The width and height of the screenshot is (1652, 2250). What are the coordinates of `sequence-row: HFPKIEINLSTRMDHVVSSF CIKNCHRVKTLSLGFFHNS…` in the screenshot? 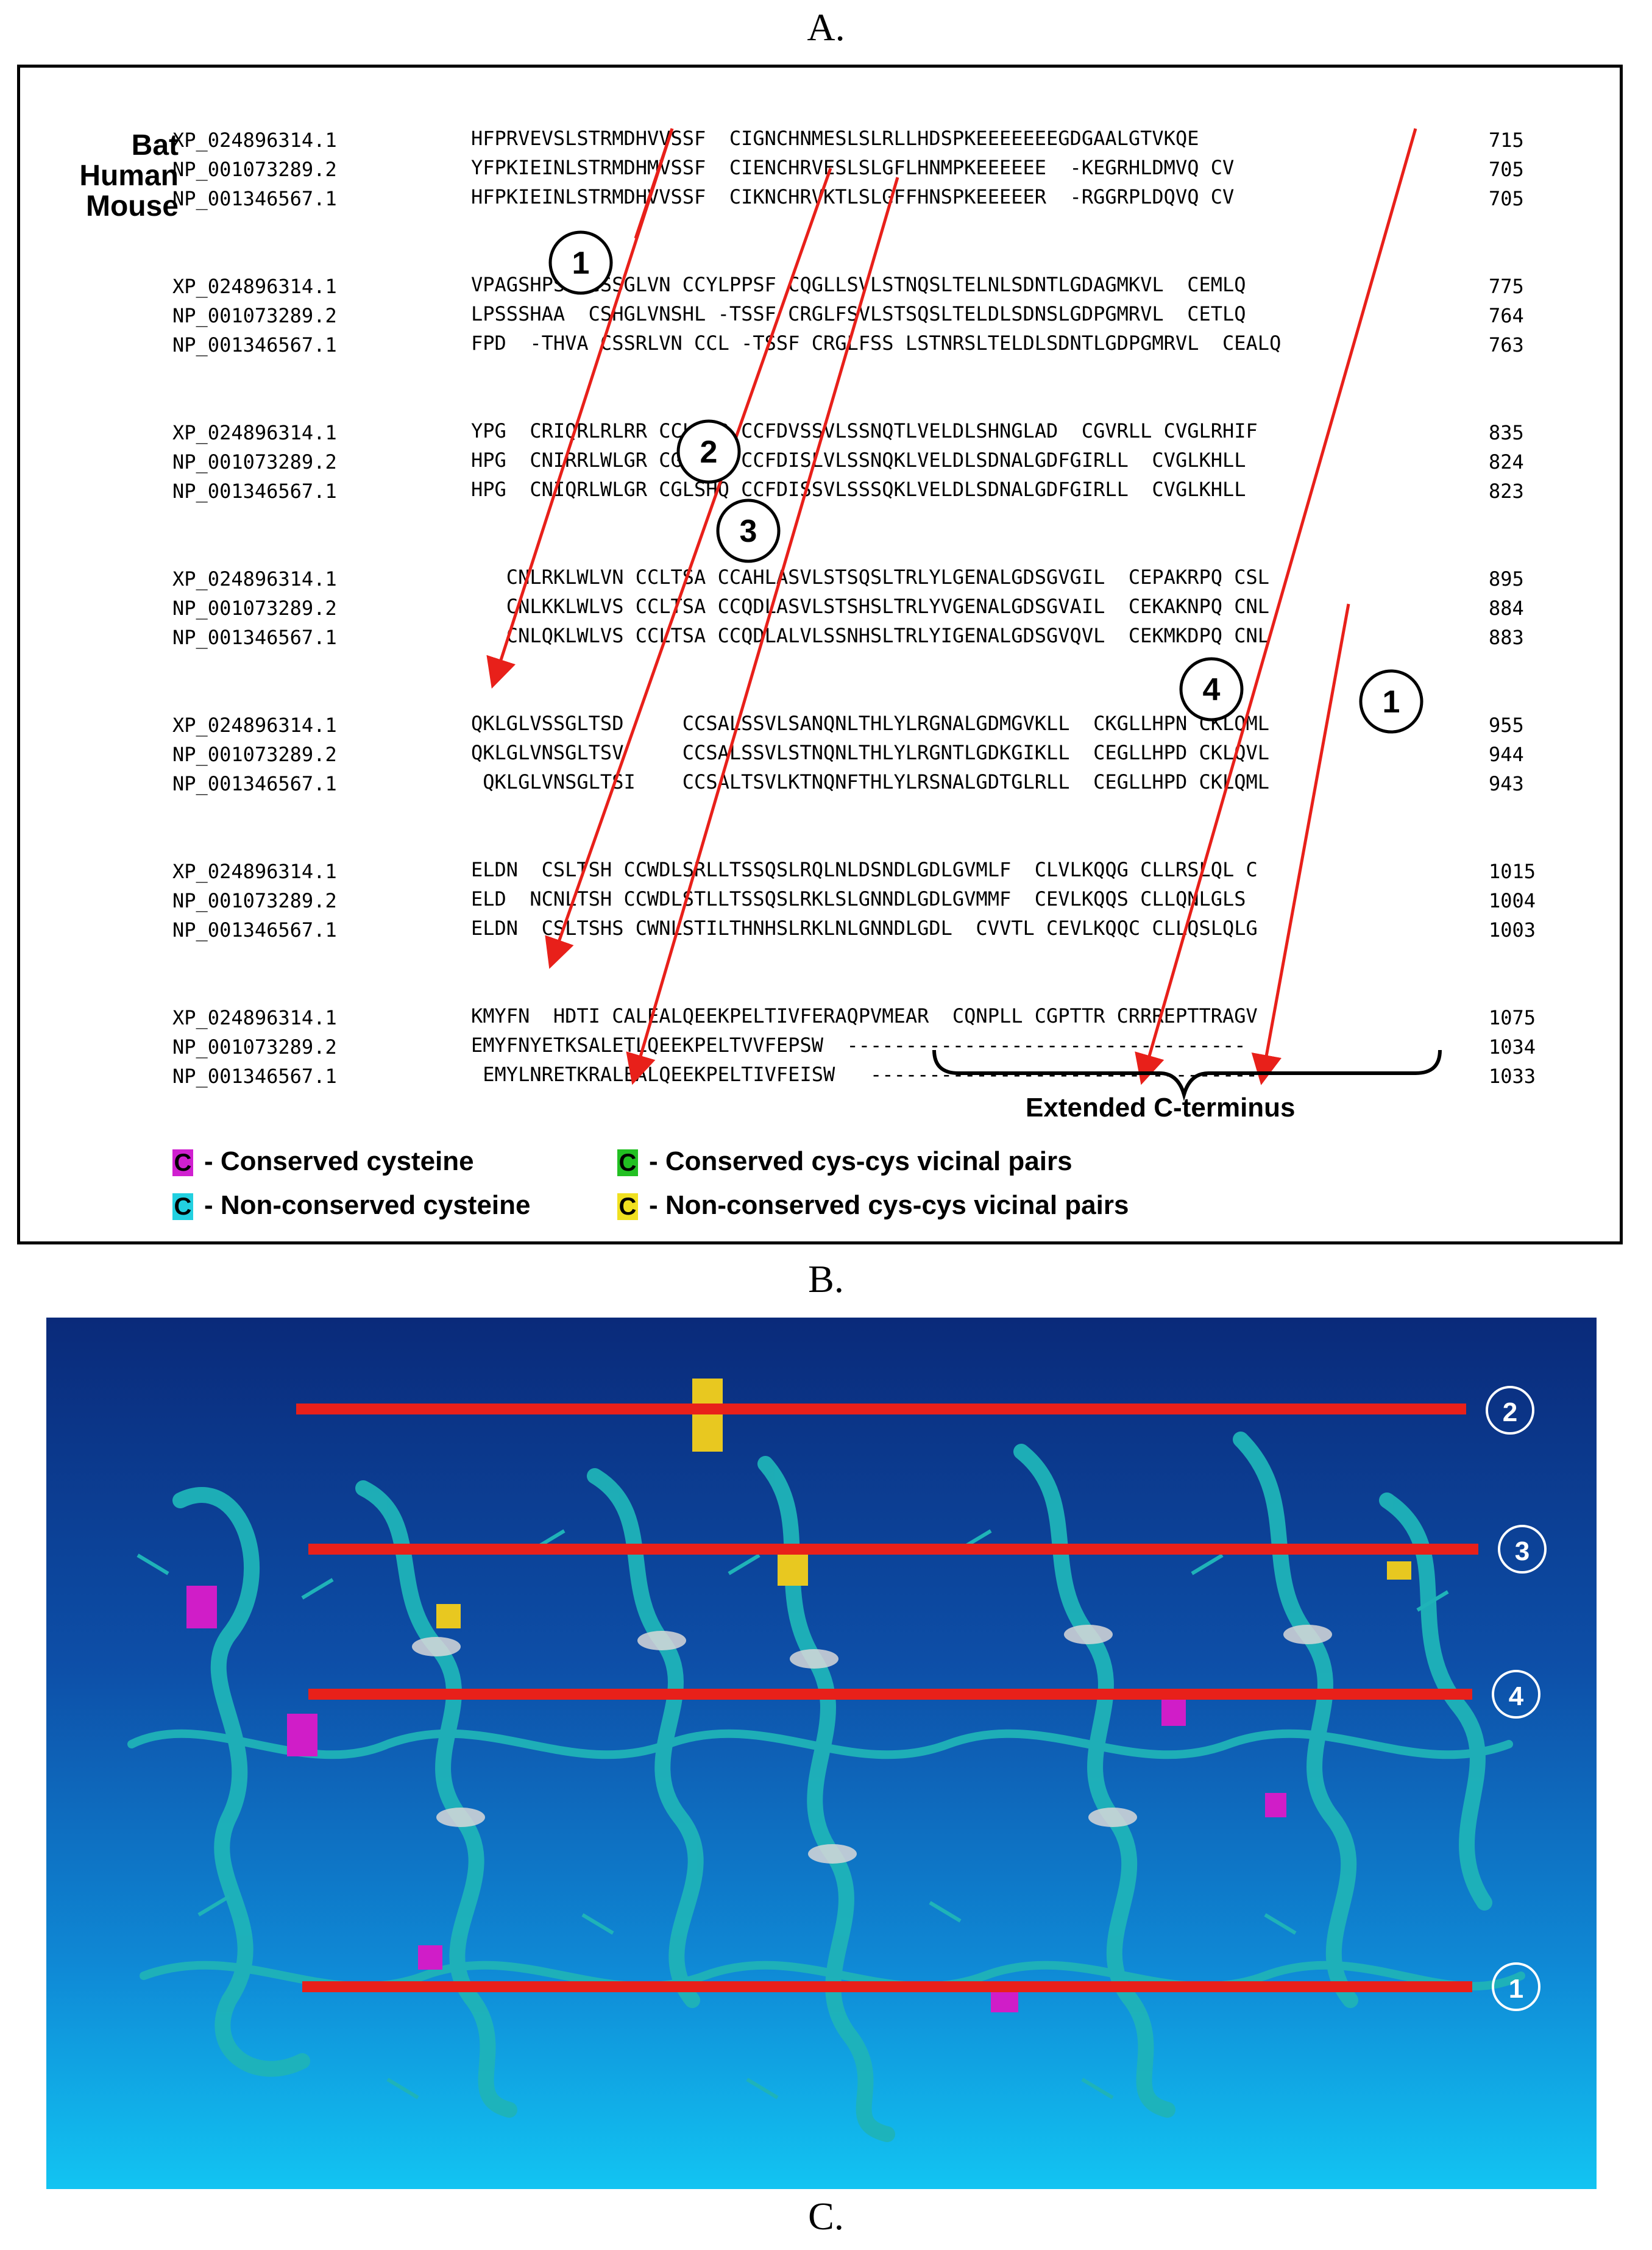 It's located at (853, 196).